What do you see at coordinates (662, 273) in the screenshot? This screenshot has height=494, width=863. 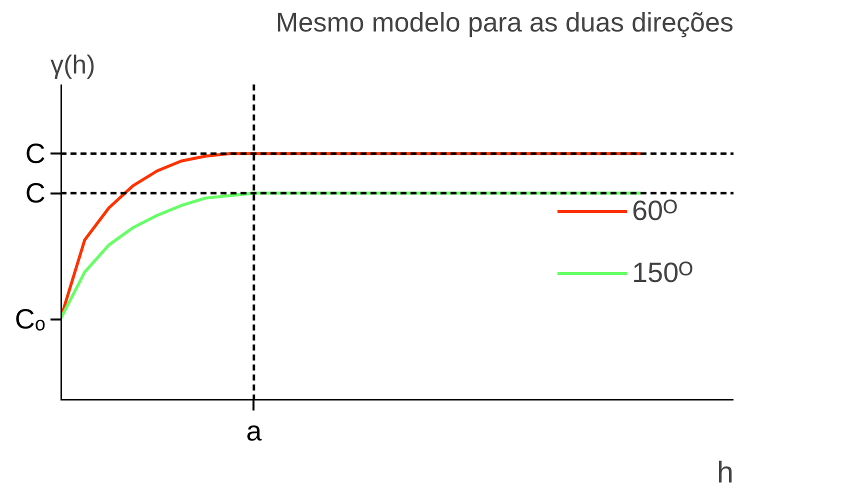 I see `legend-label: 150ᴼ` at bounding box center [662, 273].